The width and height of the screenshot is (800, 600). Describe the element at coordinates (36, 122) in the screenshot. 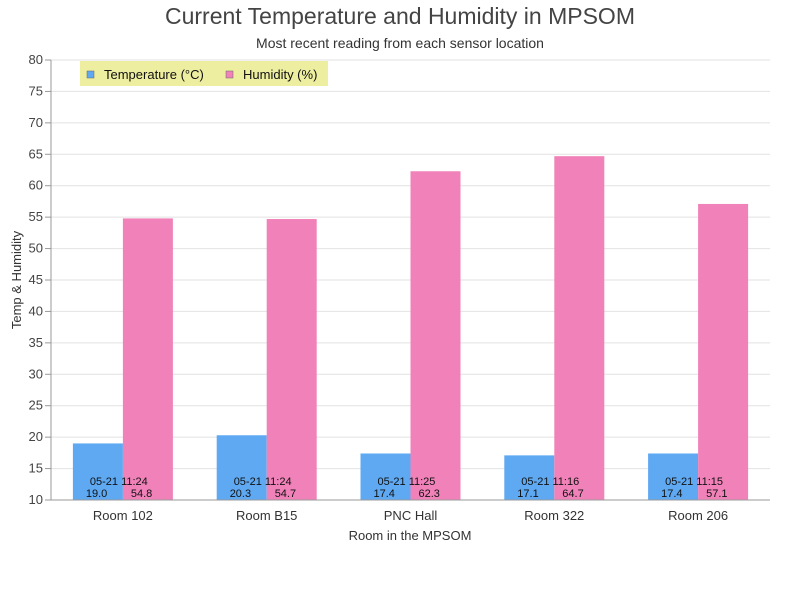

I see `y-tick-label: 70` at that location.